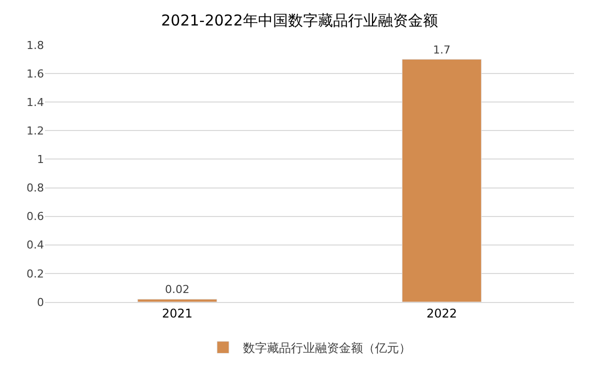 This screenshot has width=599, height=374. Describe the element at coordinates (442, 313) in the screenshot. I see `x-tick-label: 2022` at that location.